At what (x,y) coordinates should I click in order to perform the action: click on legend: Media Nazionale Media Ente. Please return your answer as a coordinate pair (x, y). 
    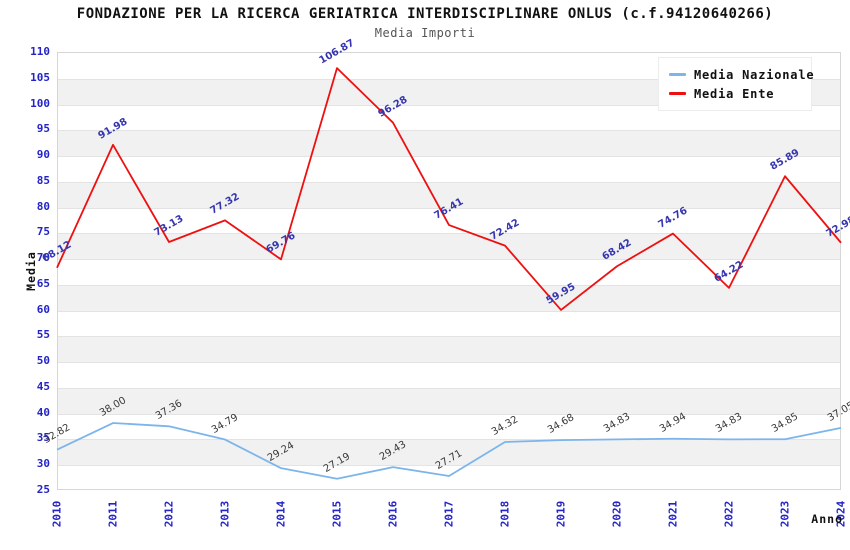
    Looking at the image, I should click on (736, 84).